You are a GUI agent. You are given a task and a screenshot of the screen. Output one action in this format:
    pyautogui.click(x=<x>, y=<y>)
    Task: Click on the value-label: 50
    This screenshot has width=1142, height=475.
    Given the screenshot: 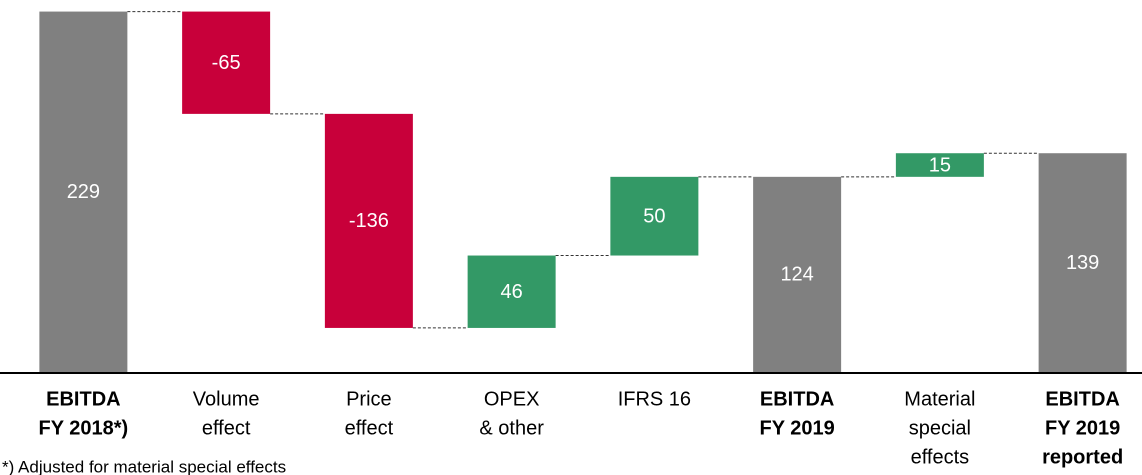 What is the action you would take?
    pyautogui.click(x=654, y=216)
    